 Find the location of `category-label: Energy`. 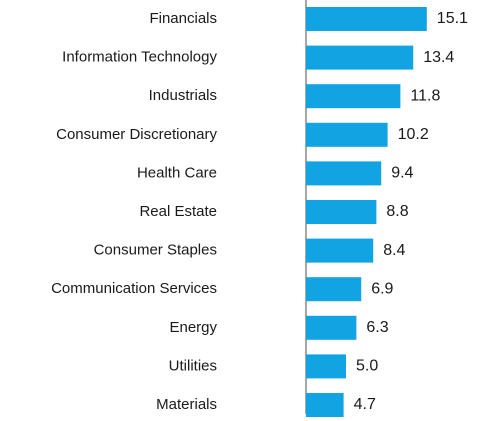

category-label: Energy is located at coordinates (193, 327).